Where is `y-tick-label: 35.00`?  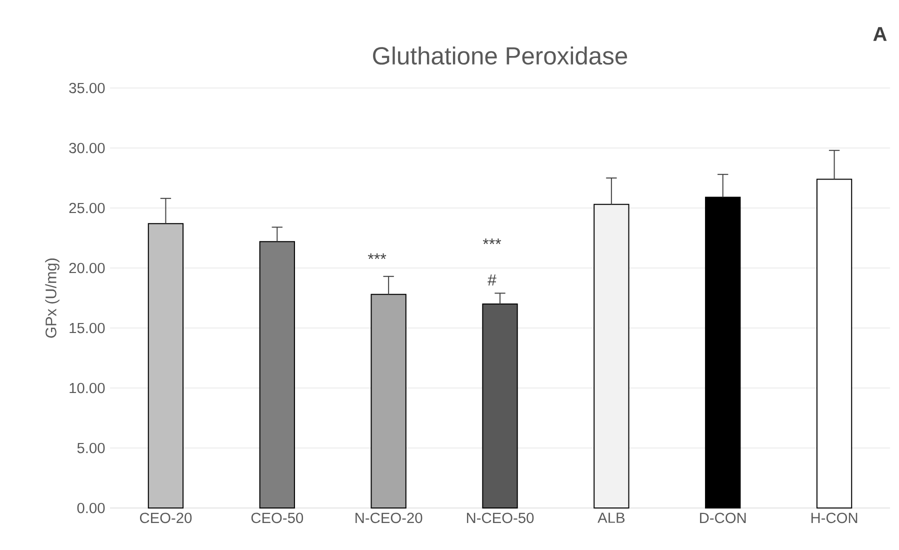
y-tick-label: 35.00 is located at coordinates (87, 88).